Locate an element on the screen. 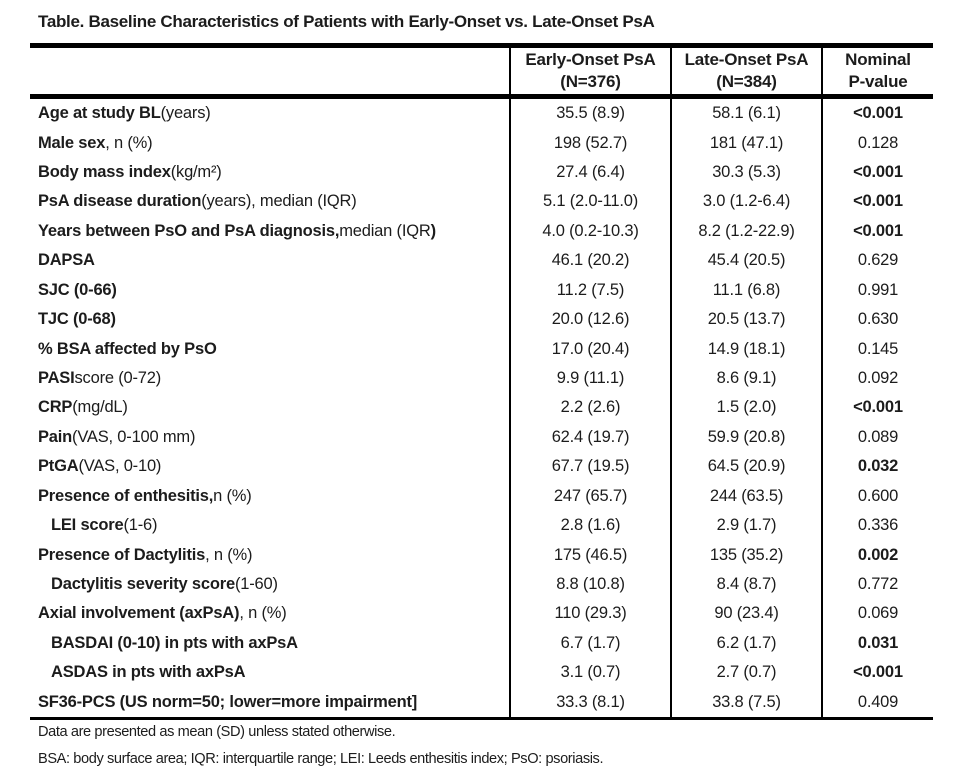 This screenshot has height=774, width=970. early-onset-value: 27.4 (6.4) is located at coordinates (589, 172).